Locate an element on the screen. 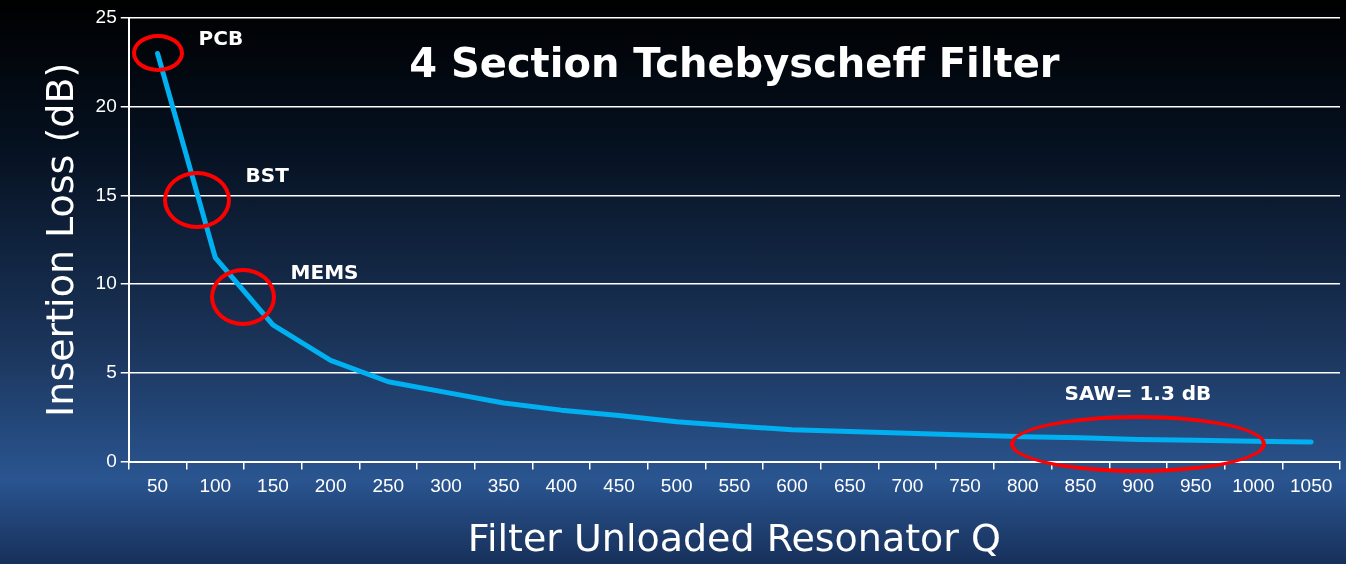 Image resolution: width=1346 pixels, height=564 pixels. x-tick-label: 600 is located at coordinates (792, 486).